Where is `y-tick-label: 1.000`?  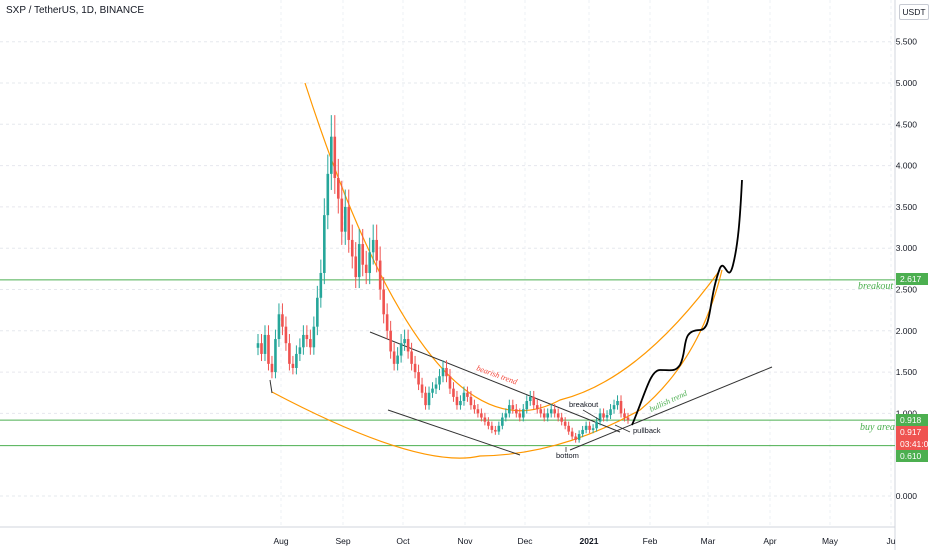 y-tick-label: 1.000 is located at coordinates (907, 413).